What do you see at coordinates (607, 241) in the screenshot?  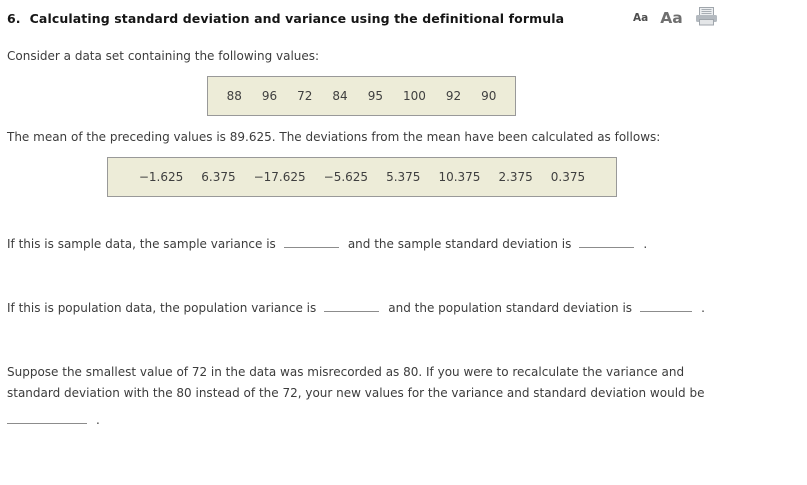 I see `sample-stddev-blank` at bounding box center [607, 241].